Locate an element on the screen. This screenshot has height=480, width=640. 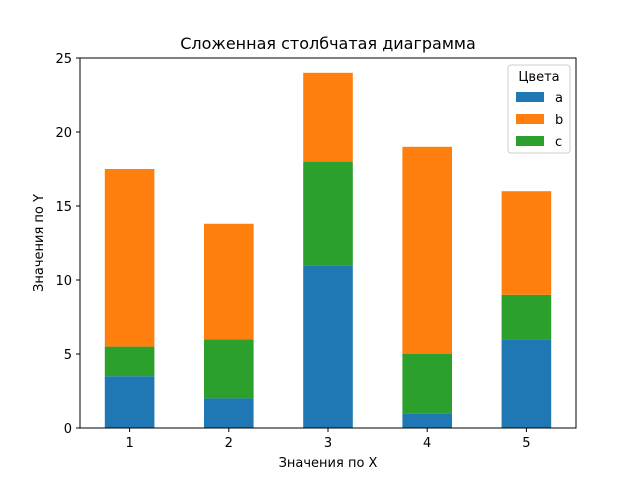
legend-title: Цвета is located at coordinates (538, 77).